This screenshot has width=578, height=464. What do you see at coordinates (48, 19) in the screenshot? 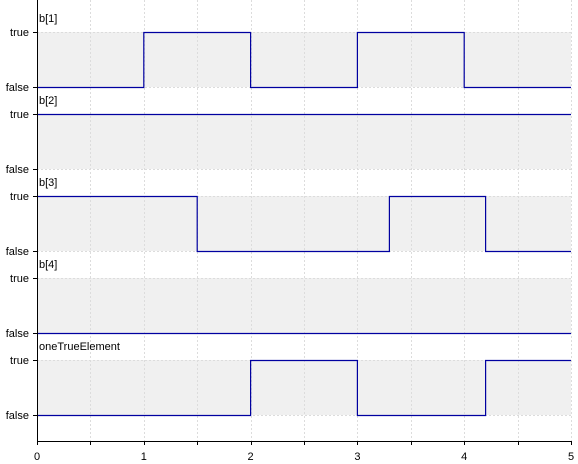
I see `series-label: b[1]` at bounding box center [48, 19].